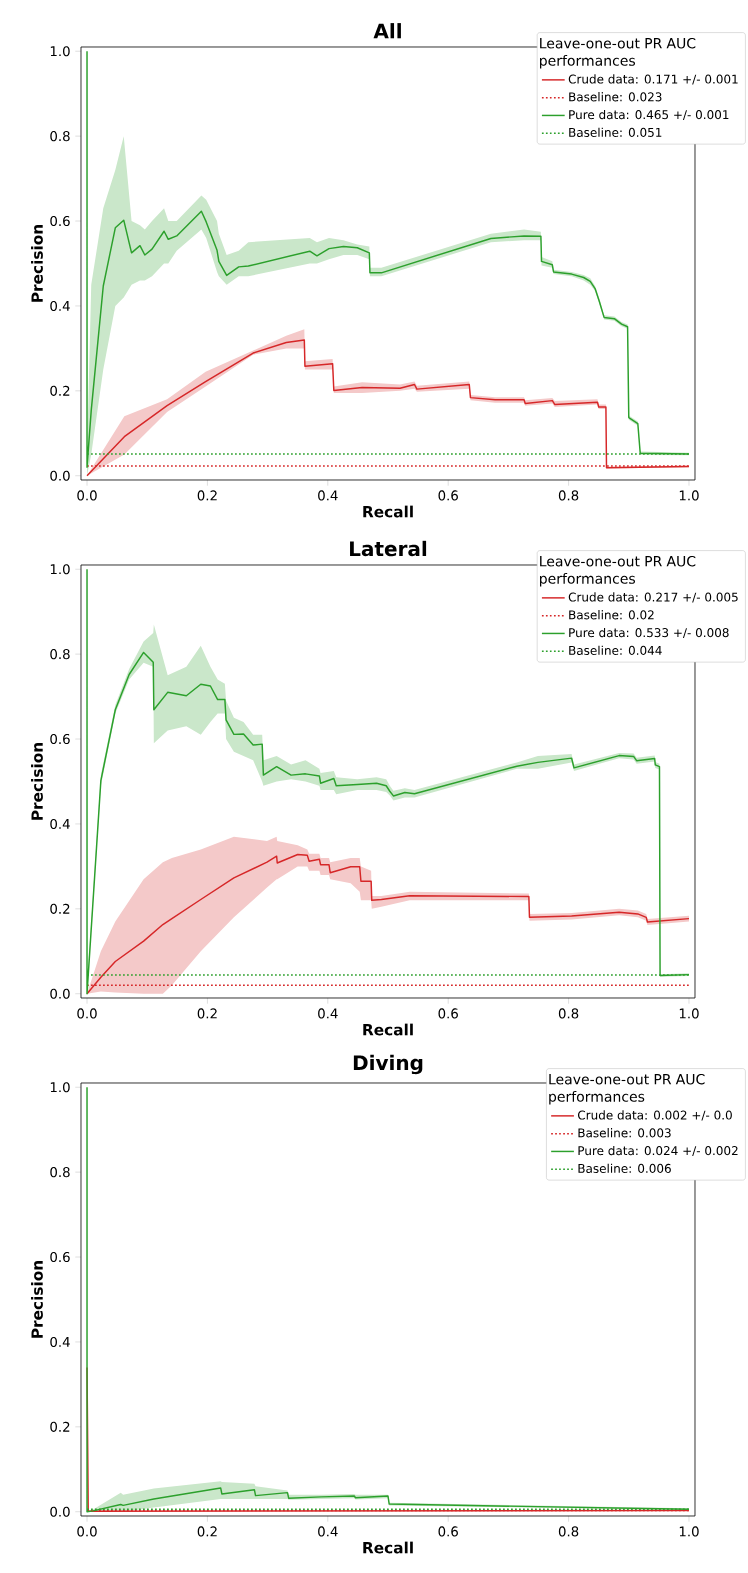  Describe the element at coordinates (654, 1115) in the screenshot. I see `legend-label: Crude data: 0.002 +/- 0.0` at that location.